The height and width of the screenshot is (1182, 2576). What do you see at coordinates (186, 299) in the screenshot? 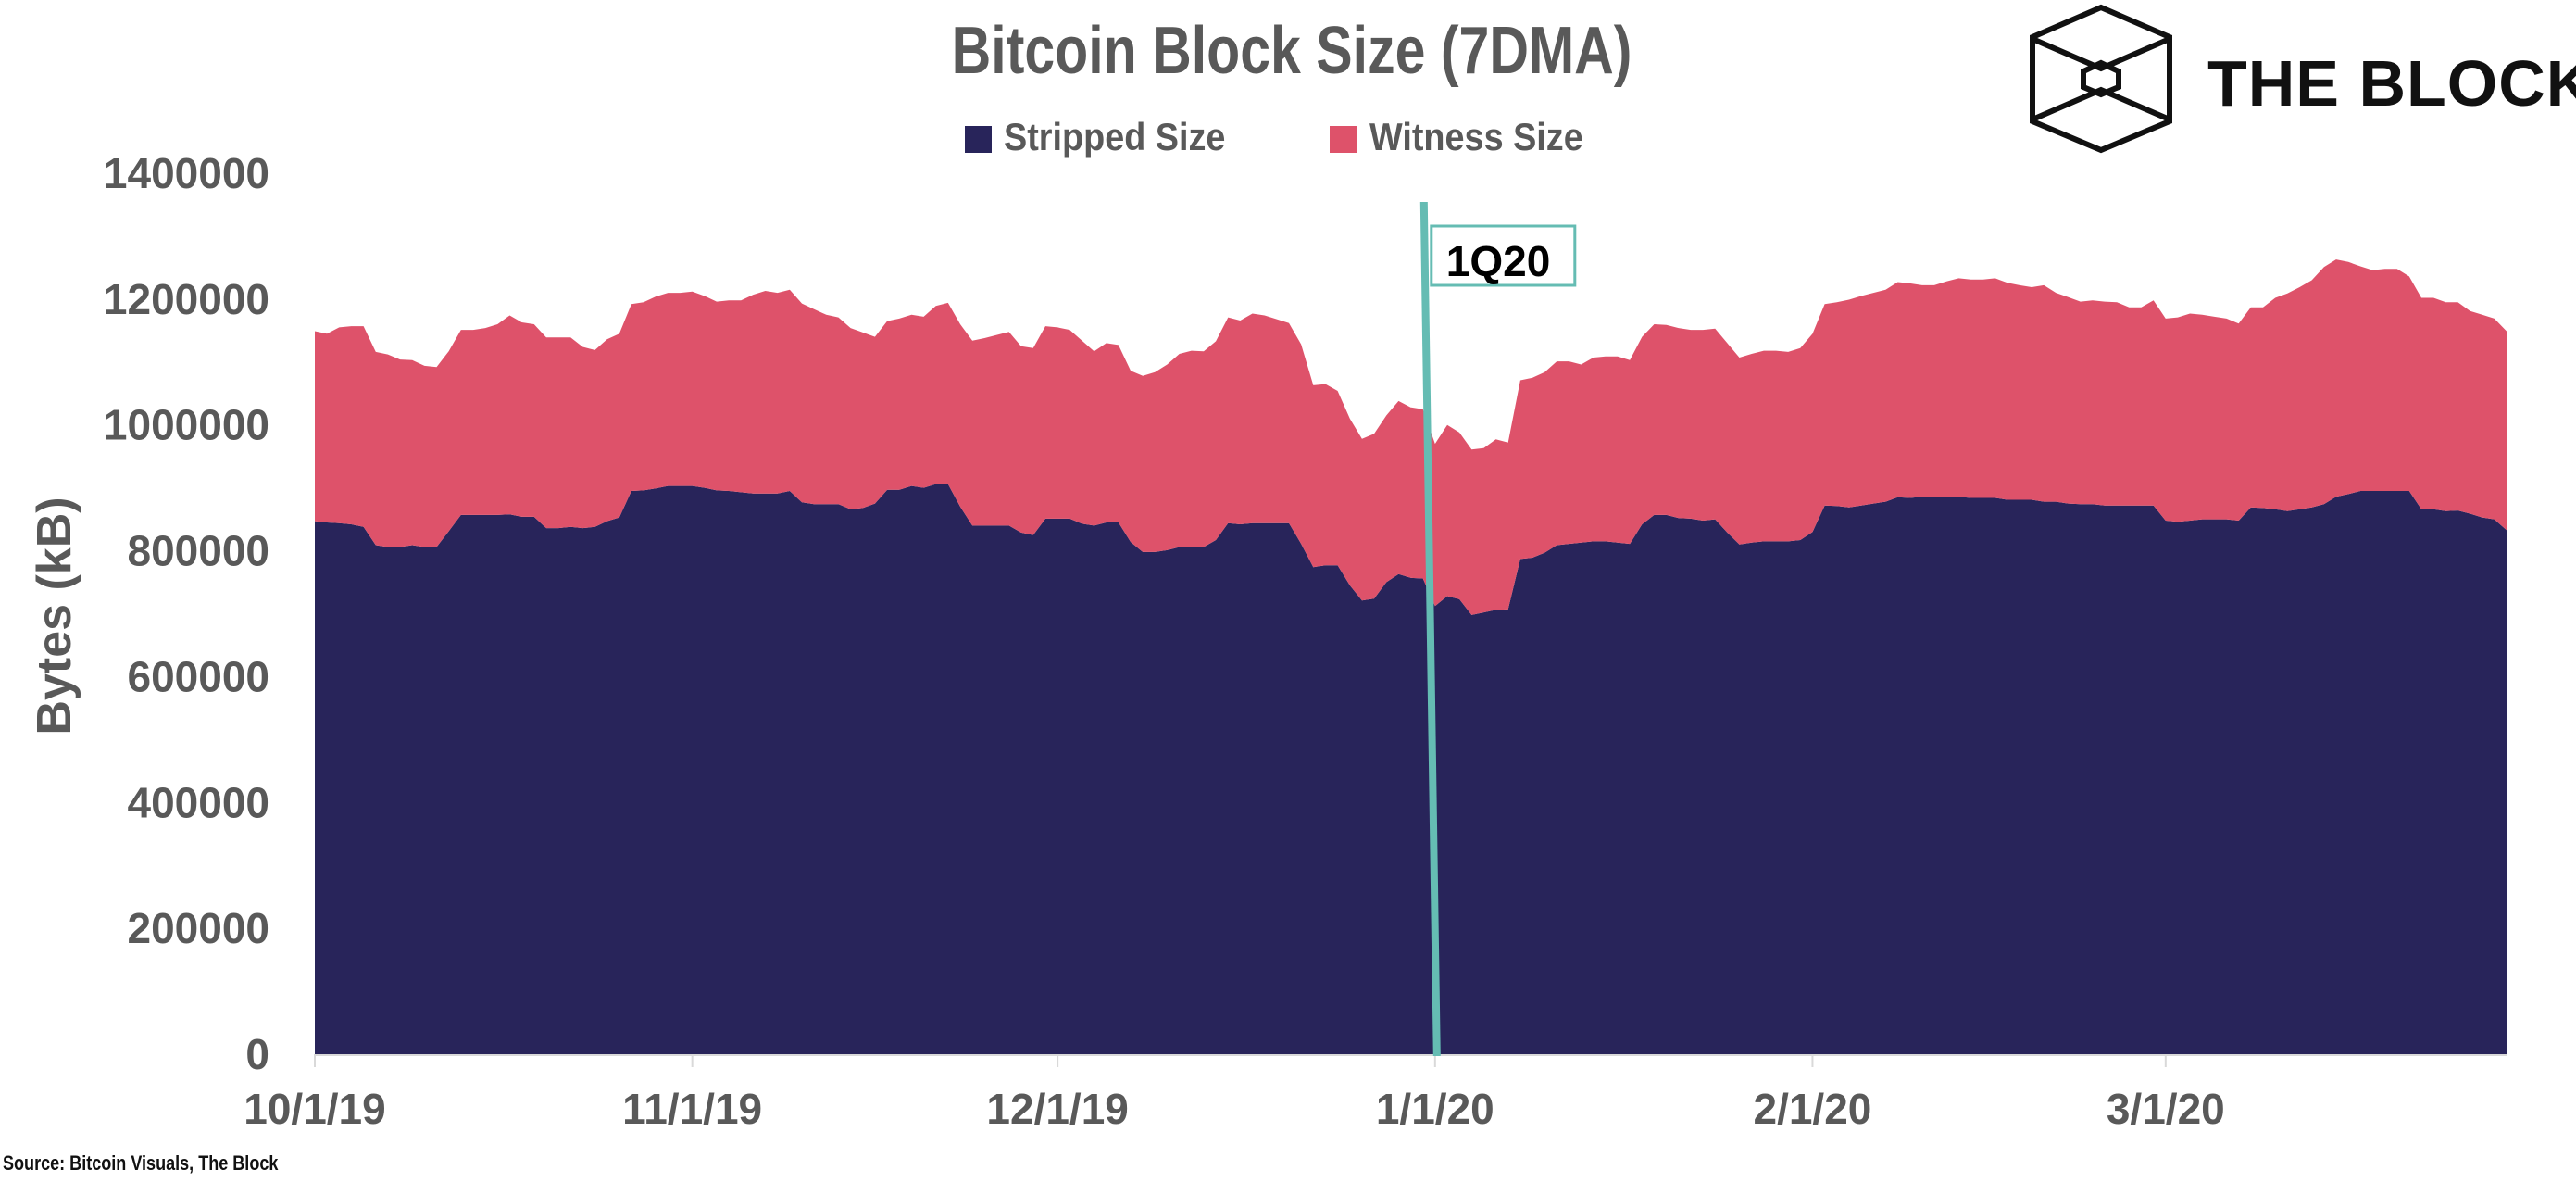
I see `y-tick-label: 1200000` at bounding box center [186, 299].